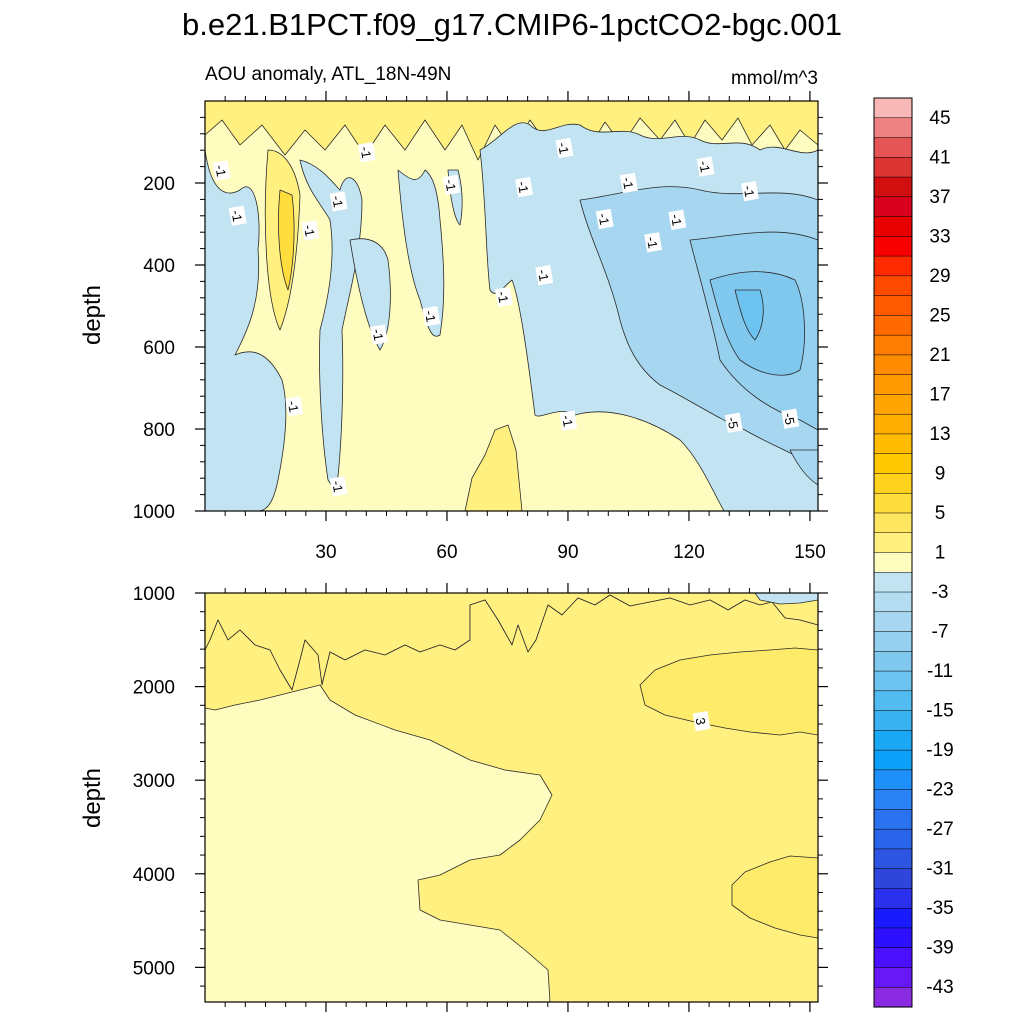 Image resolution: width=1024 pixels, height=1024 pixels. Describe the element at coordinates (940, 592) in the screenshot. I see `colorbar-label: -3` at that location.